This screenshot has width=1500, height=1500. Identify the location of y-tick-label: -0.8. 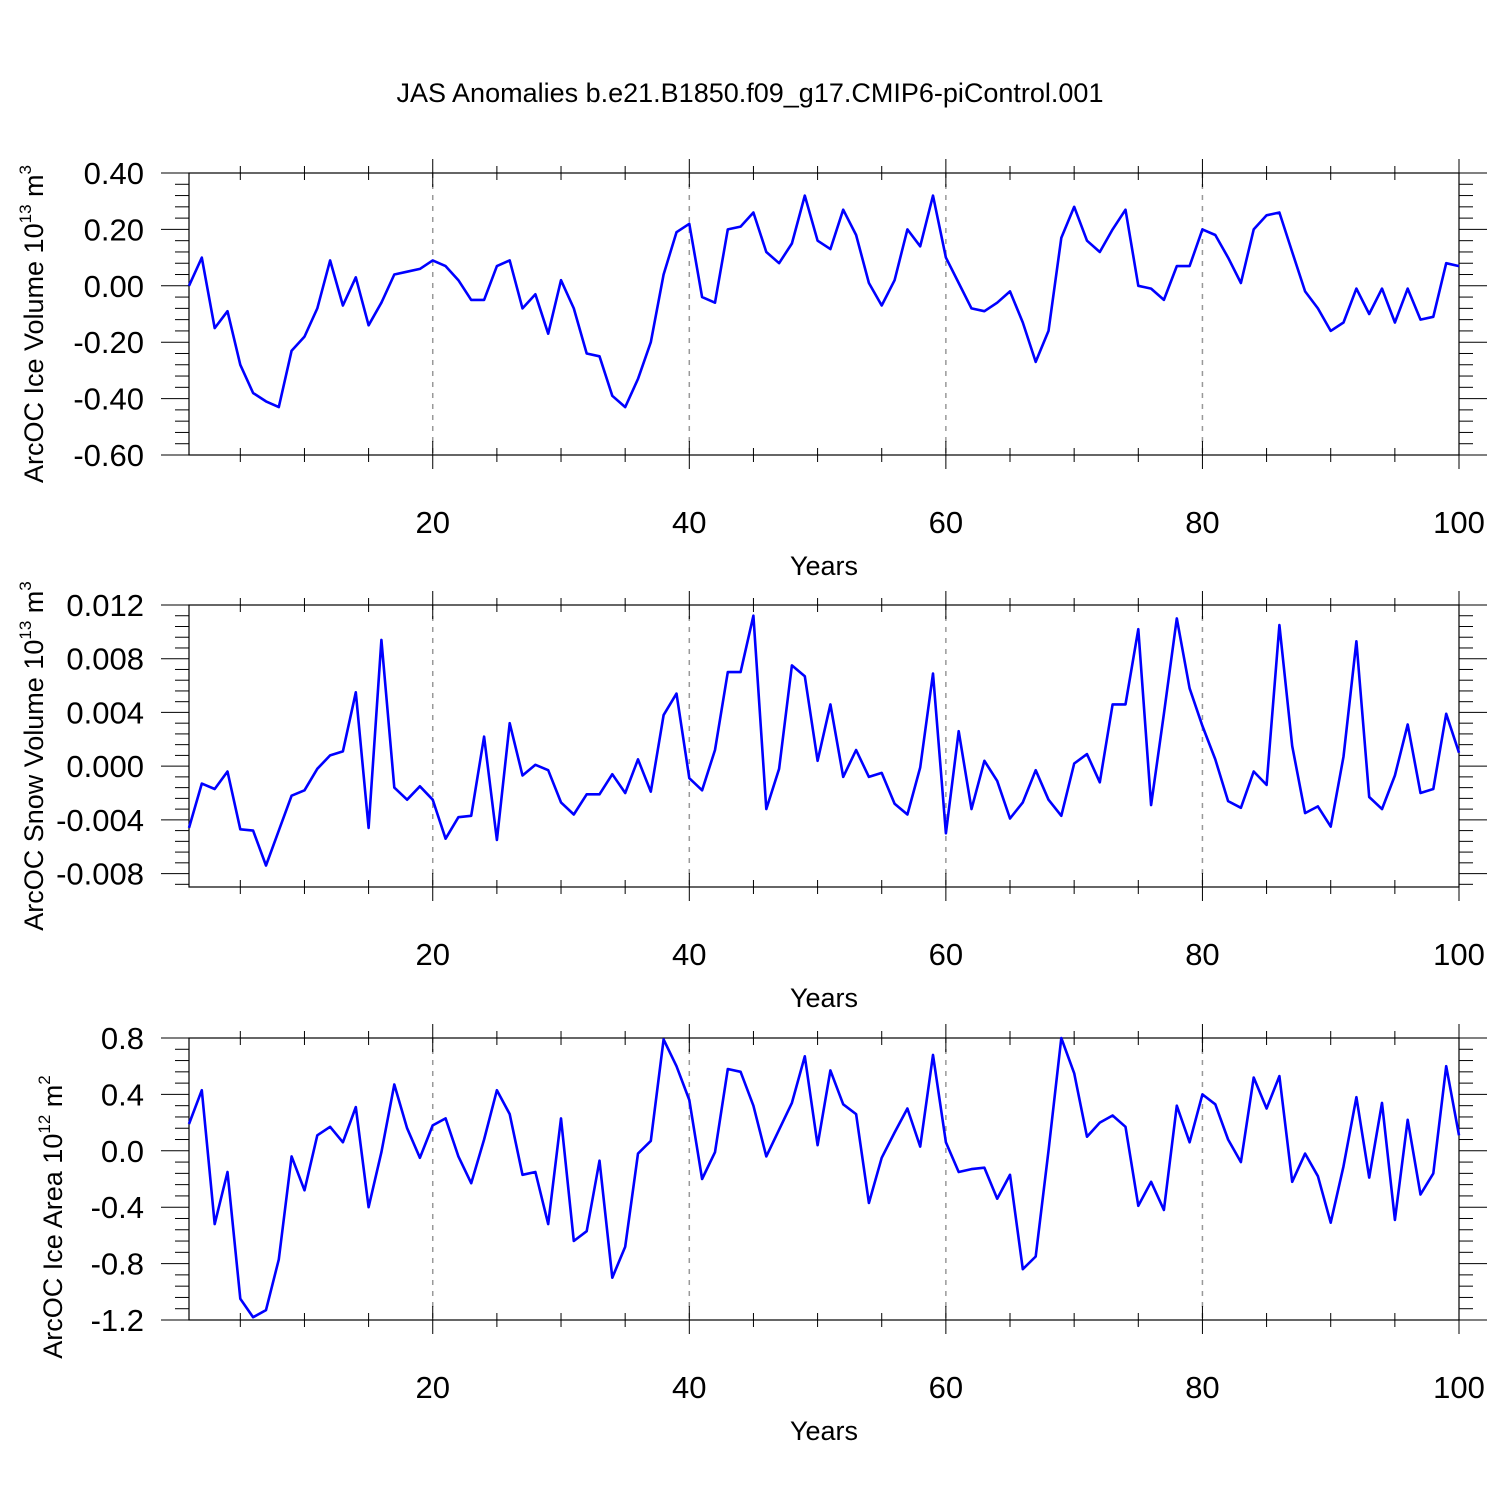
(117, 1264).